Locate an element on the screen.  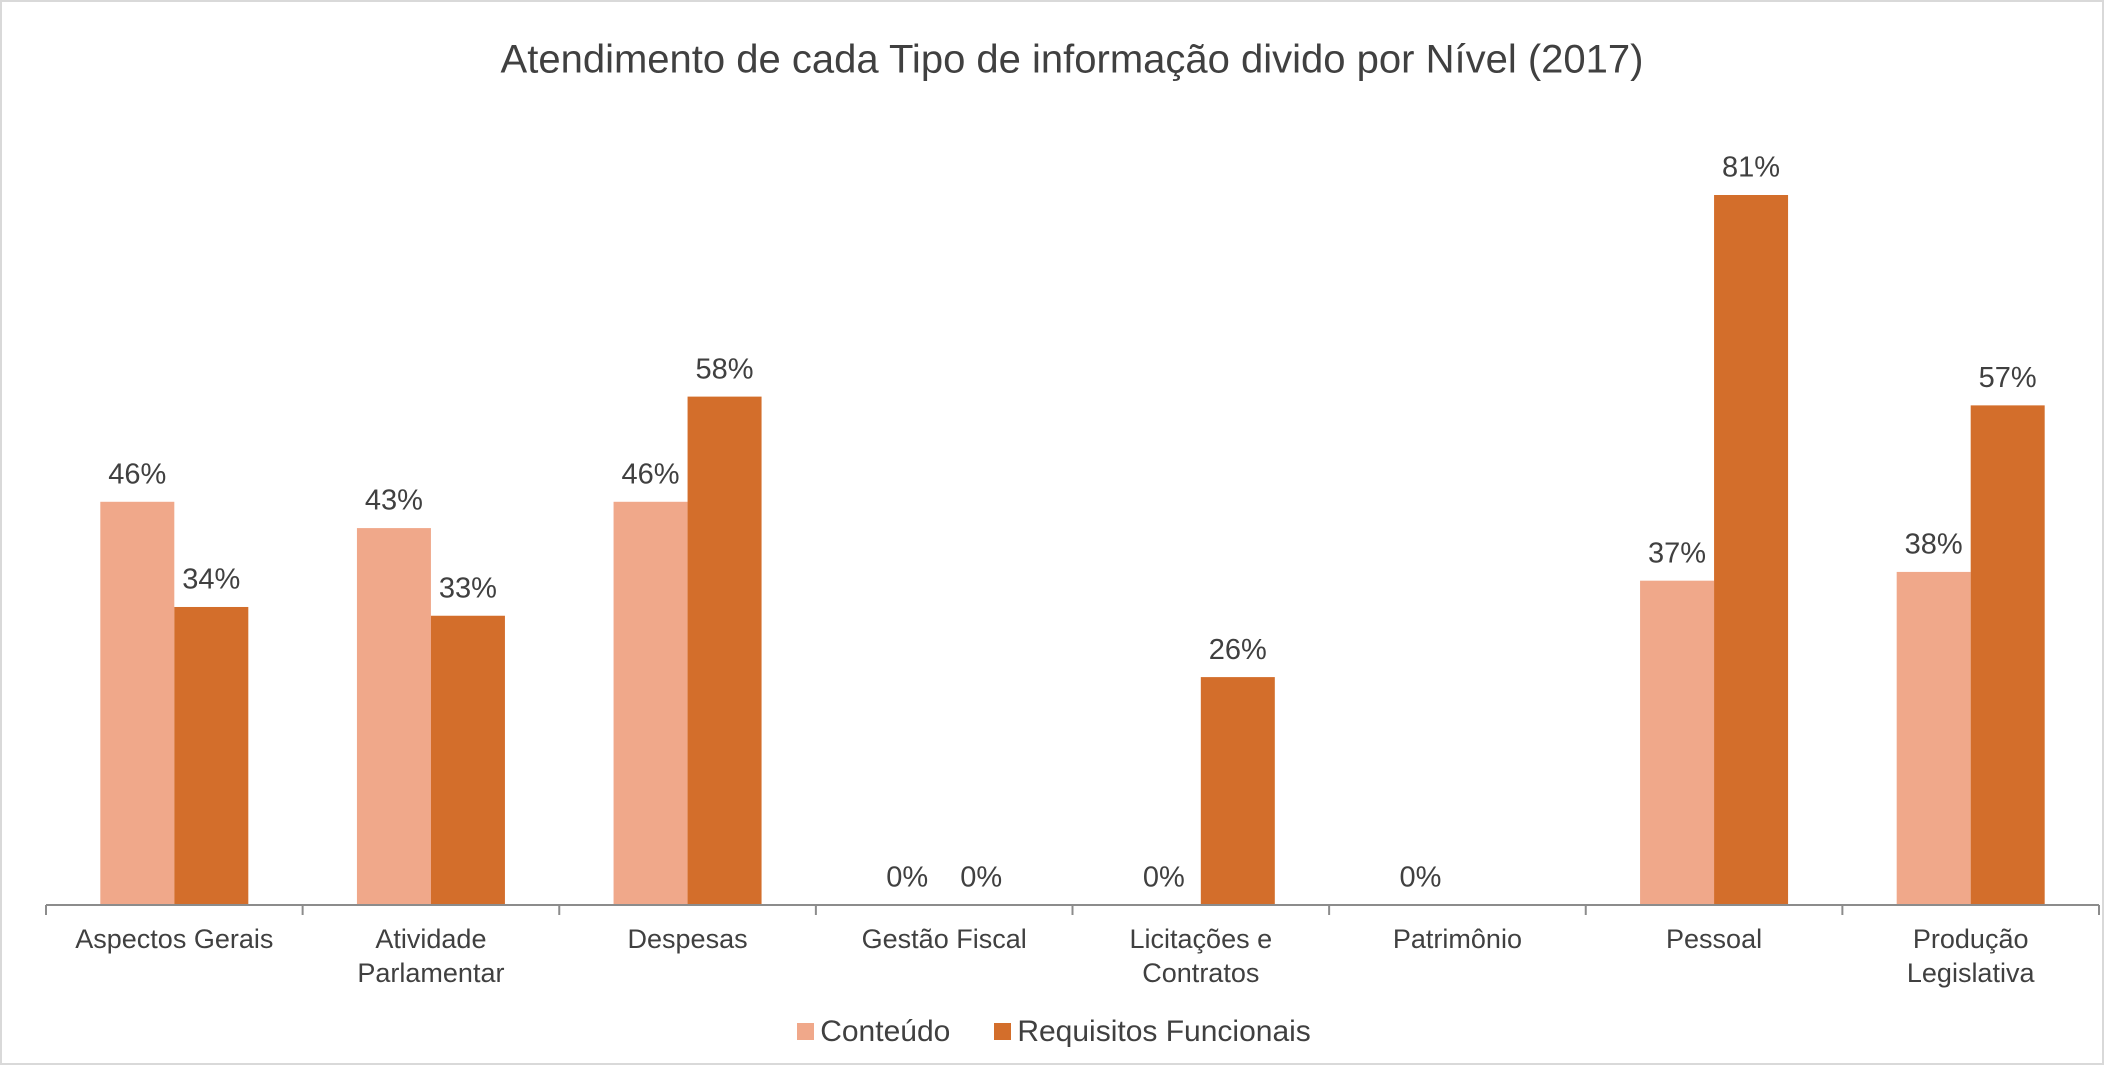
legend: Conteúdo Requisitos Funcionais is located at coordinates (1053, 1031).